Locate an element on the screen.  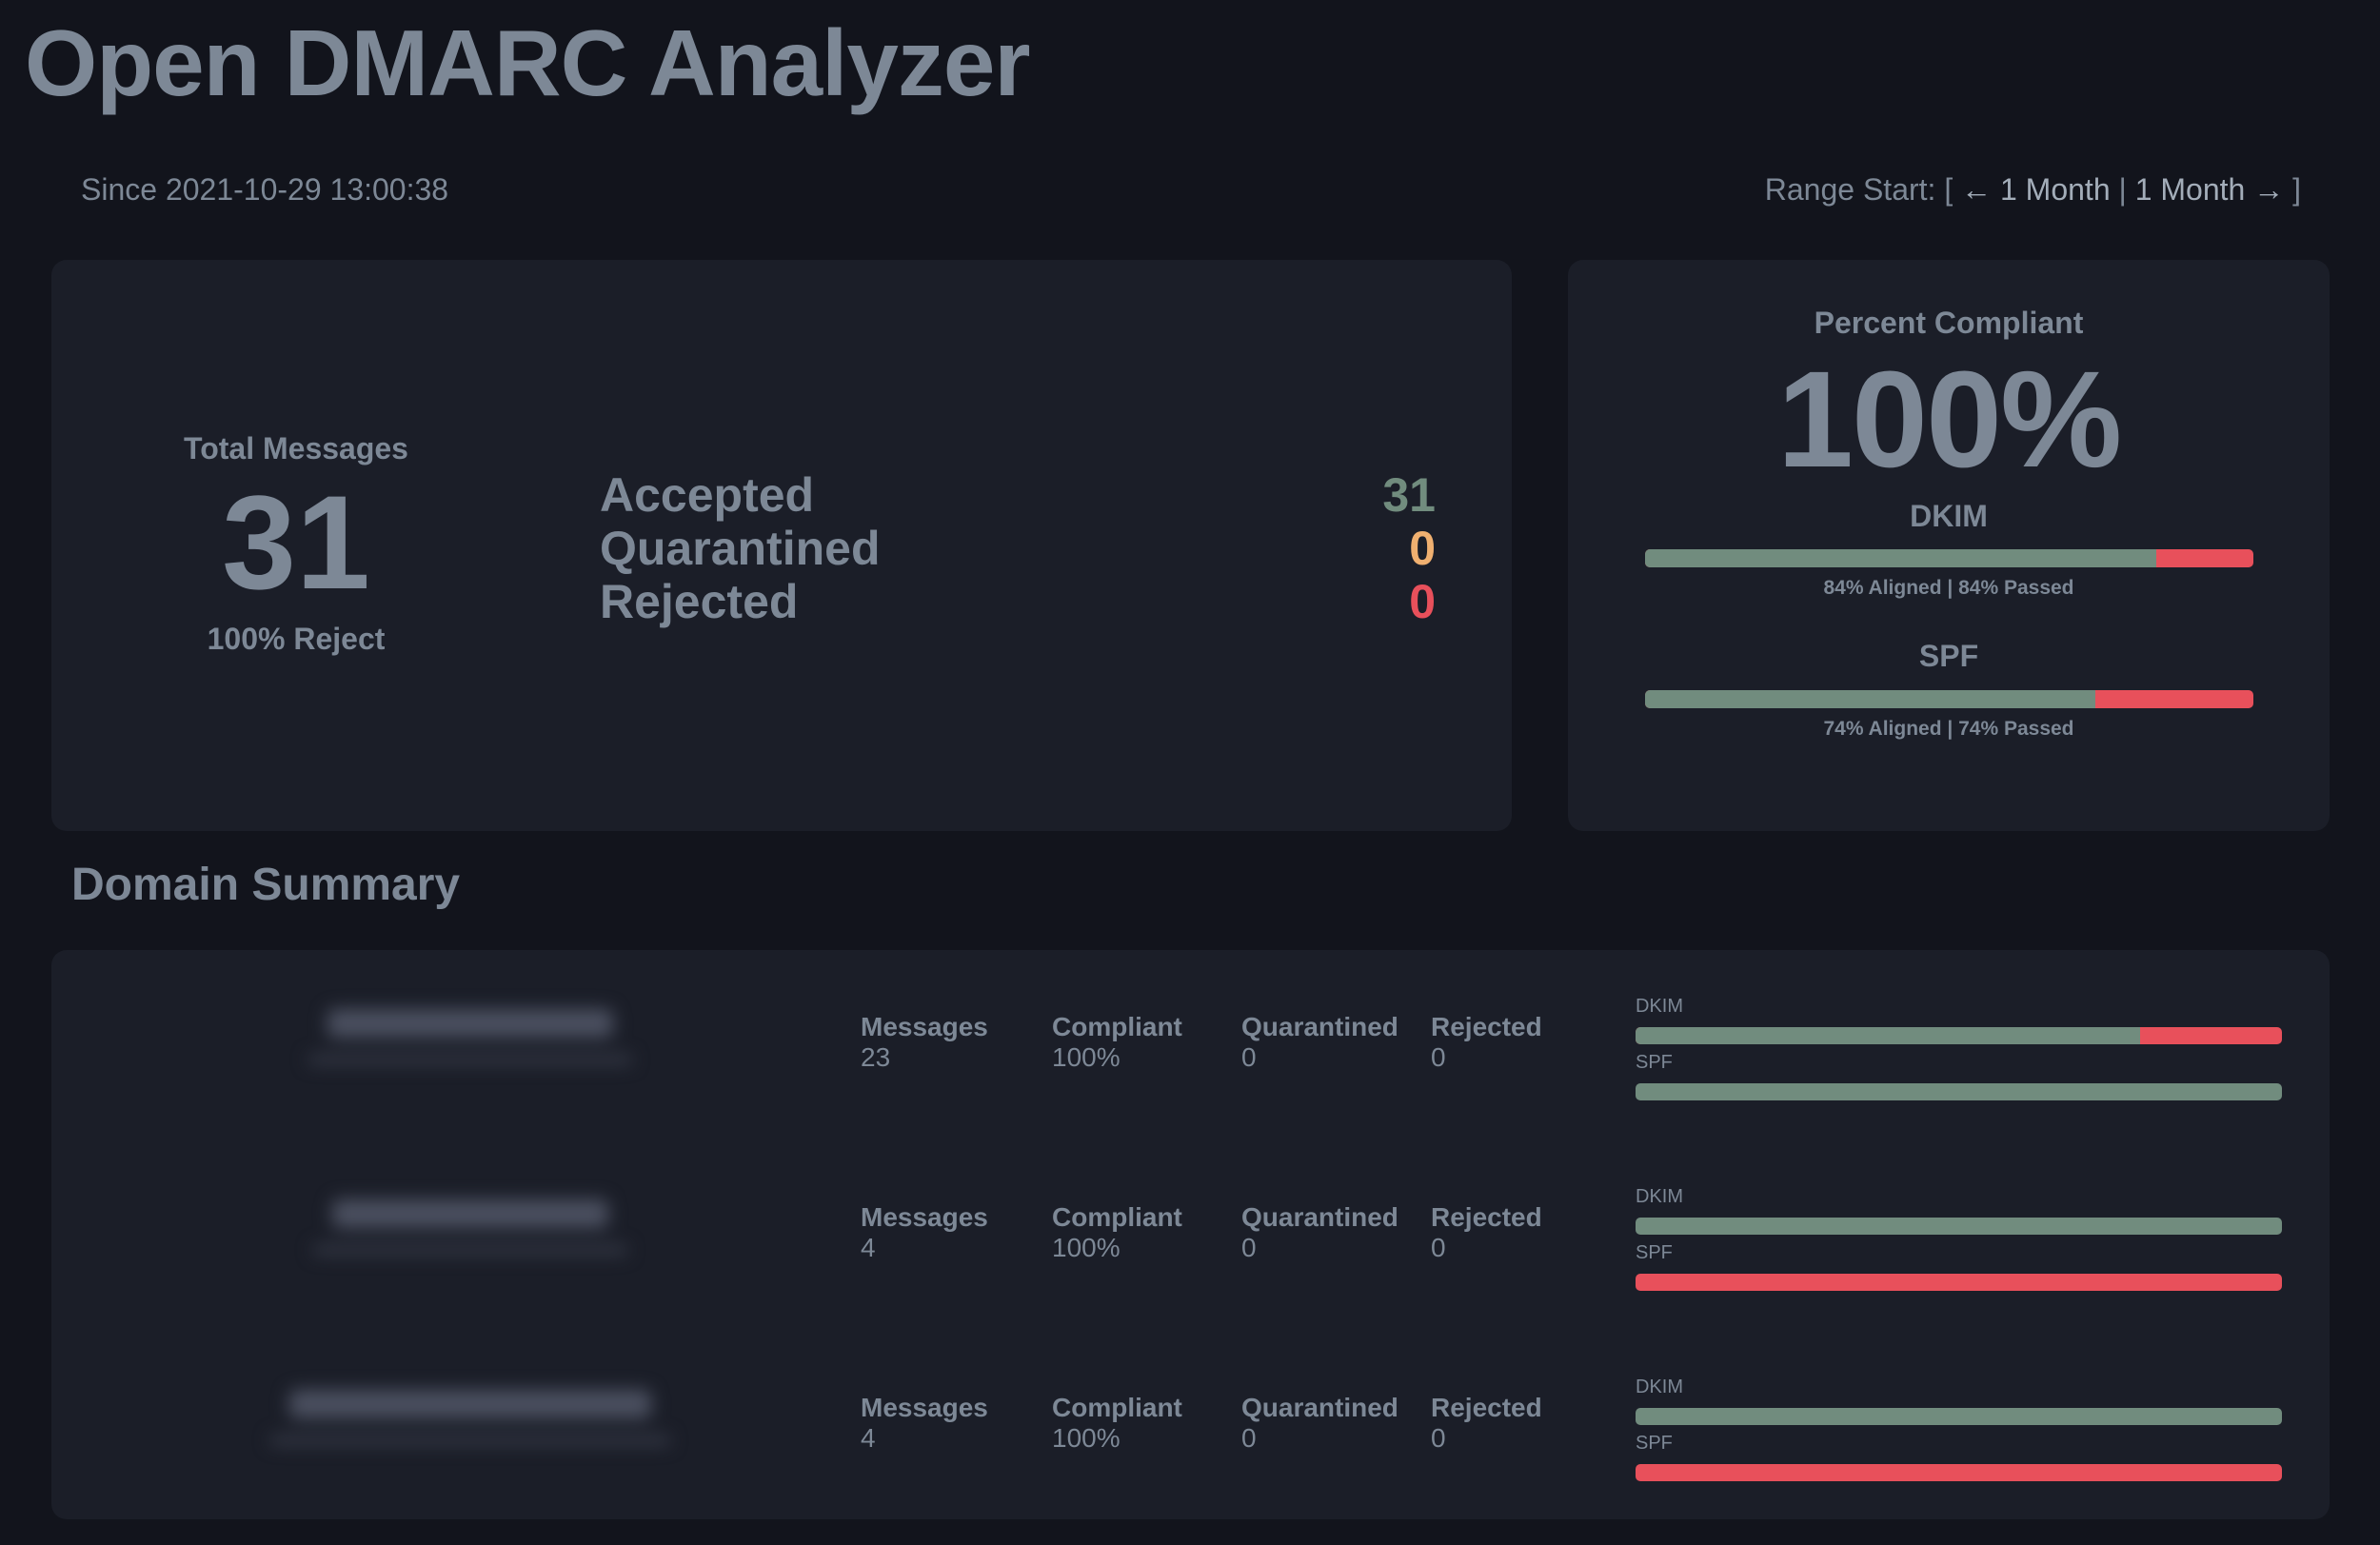
total-messages-value: 31 is located at coordinates (296, 542).